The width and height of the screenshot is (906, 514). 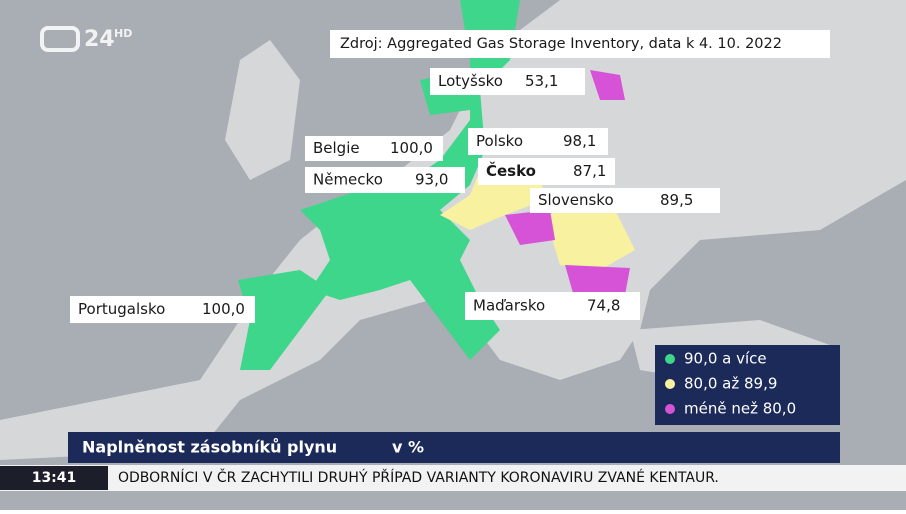 What do you see at coordinates (209, 447) in the screenshot?
I see `title: Naplněnost zásobníků plynu` at bounding box center [209, 447].